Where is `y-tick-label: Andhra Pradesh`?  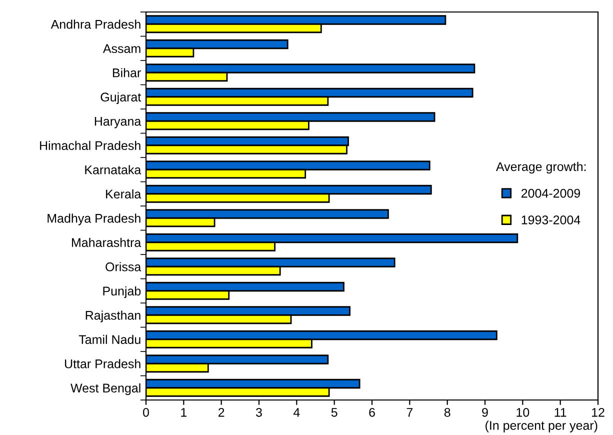
y-tick-label: Andhra Pradesh is located at coordinates (95, 24).